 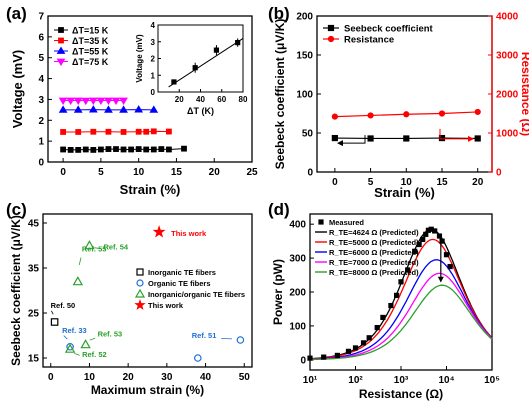 What do you see at coordinates (41, 17) in the screenshot?
I see `y-tick-label: 7` at bounding box center [41, 17].